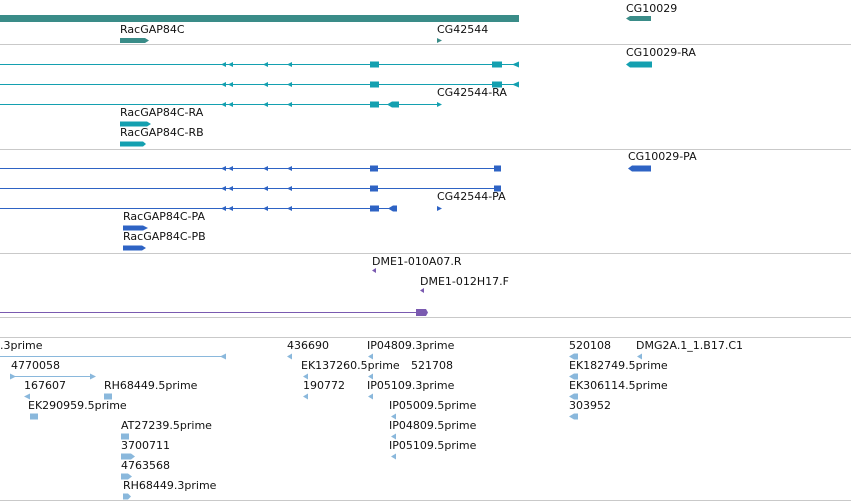 This screenshot has width=851, height=501. I want to click on est-label: .3prime, so click(21, 345).